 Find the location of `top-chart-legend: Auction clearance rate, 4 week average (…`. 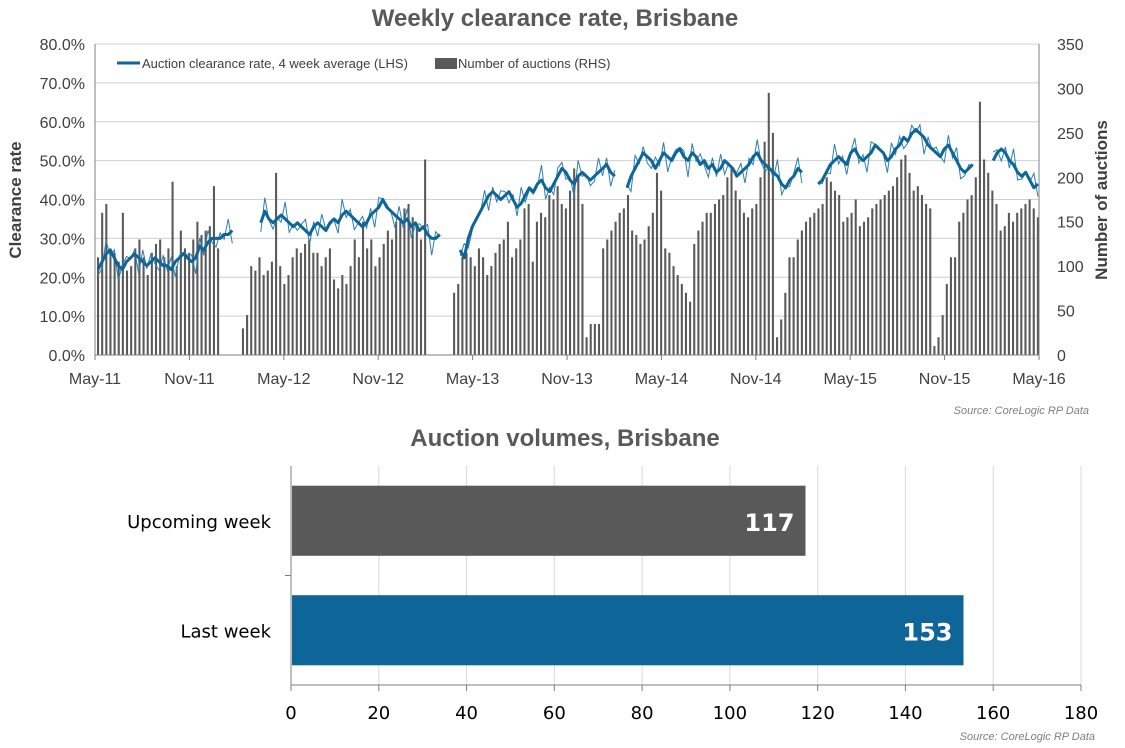

top-chart-legend: Auction clearance rate, 4 week average (… is located at coordinates (363, 63).